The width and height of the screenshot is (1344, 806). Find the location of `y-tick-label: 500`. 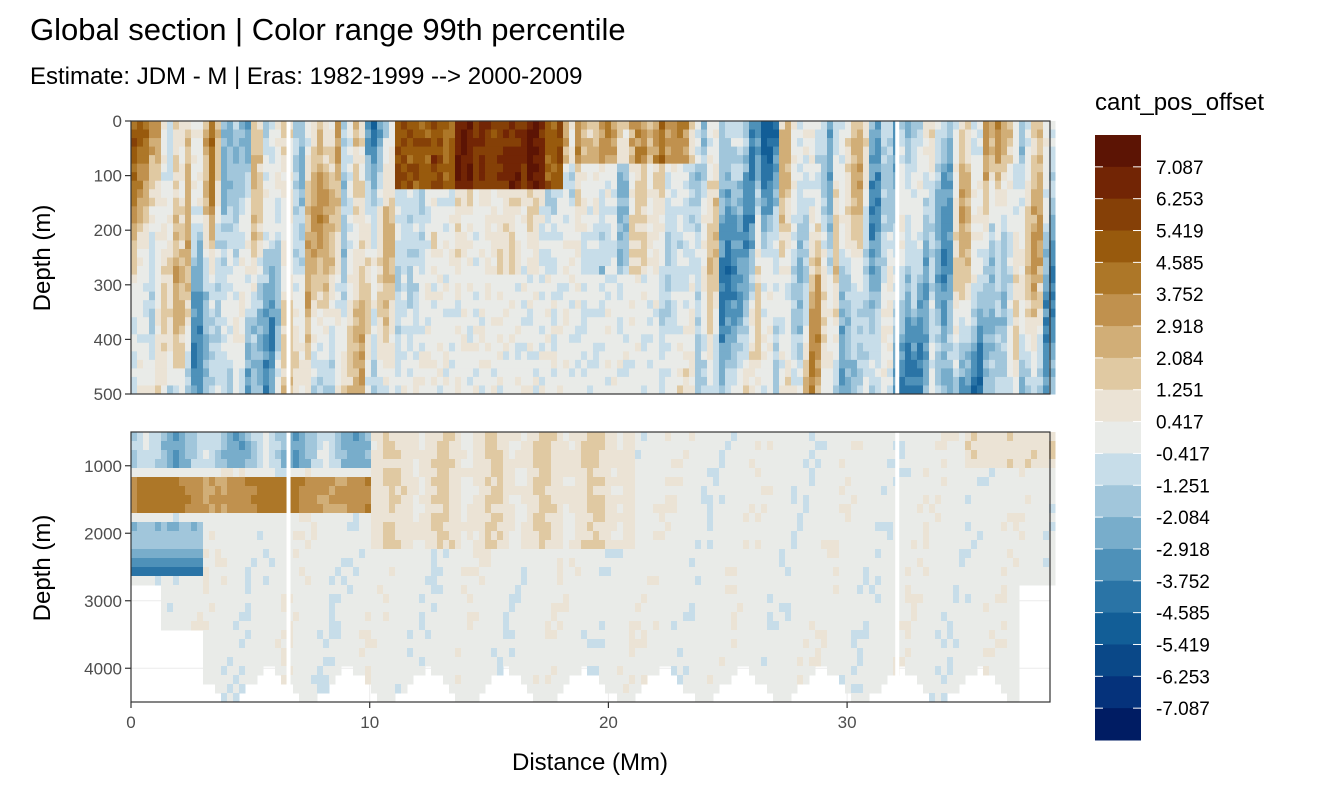

y-tick-label: 500 is located at coordinates (108, 394).